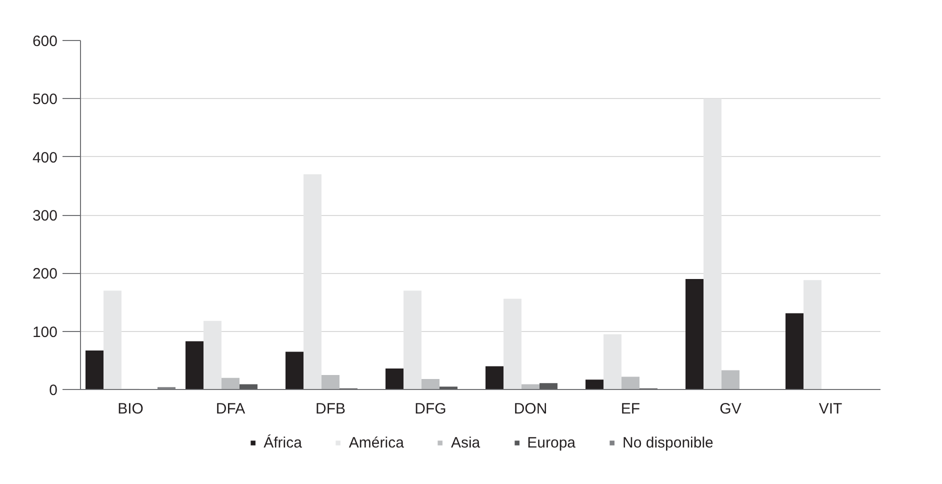 This screenshot has height=484, width=942. I want to click on x-tick-label: DFB, so click(331, 409).